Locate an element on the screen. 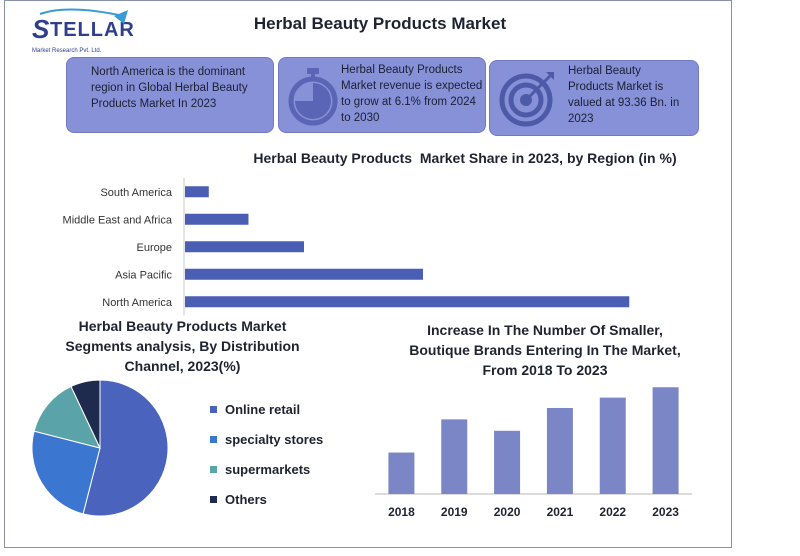 The width and height of the screenshot is (800, 556). legend-item: specialty stores is located at coordinates (266, 439).